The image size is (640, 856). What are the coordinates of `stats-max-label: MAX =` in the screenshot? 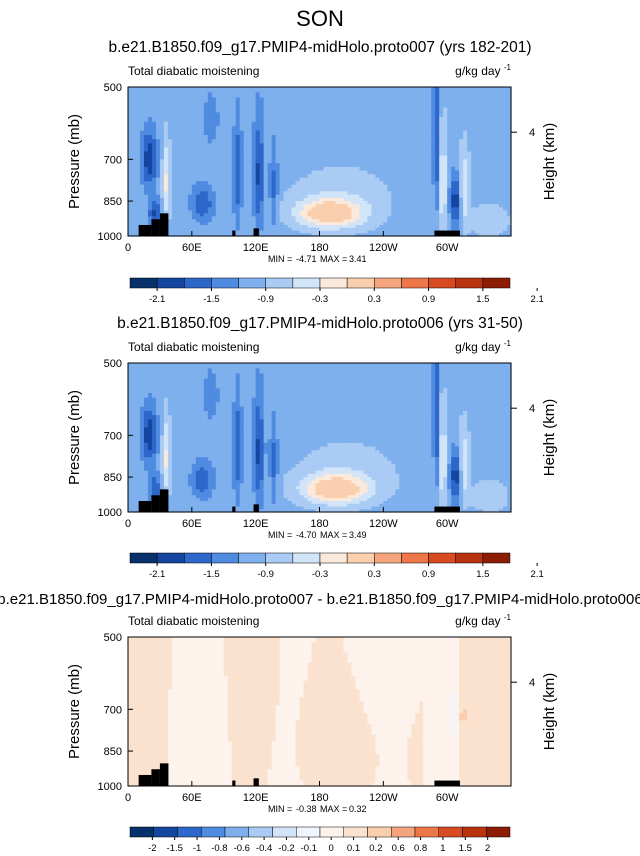 It's located at (333, 259).